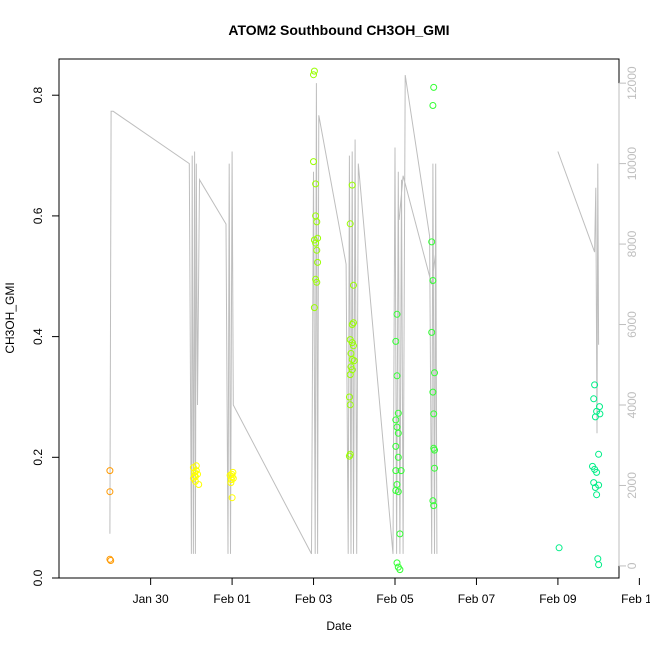  Describe the element at coordinates (314, 599) in the screenshot. I see `x-tick-label: Feb 03` at that location.